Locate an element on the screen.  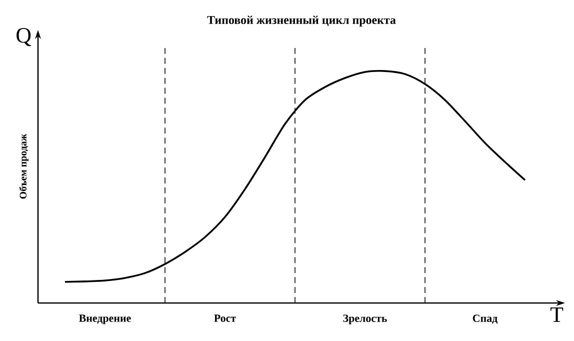
y-axis-title: Объем продаж is located at coordinates (24, 166).